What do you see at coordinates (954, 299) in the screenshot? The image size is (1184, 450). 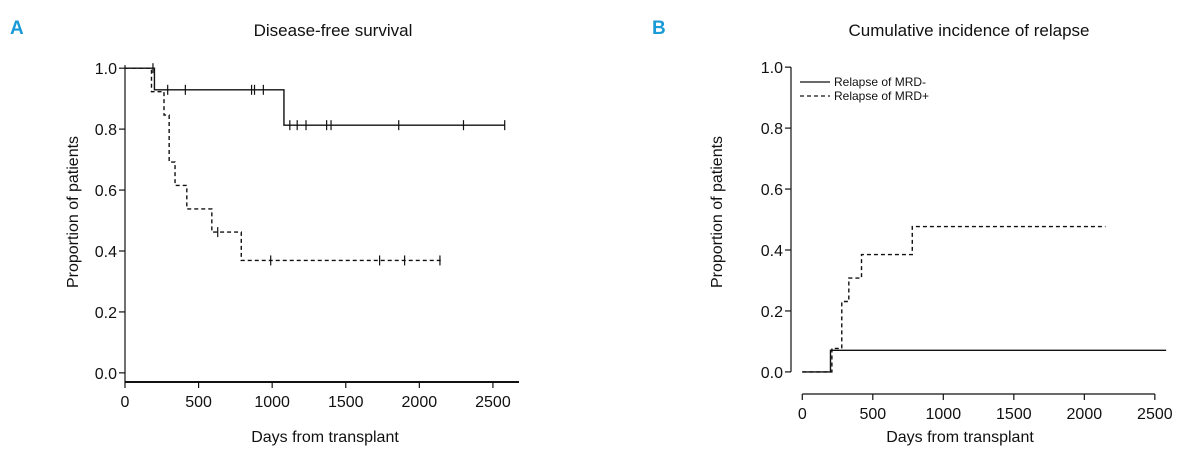 I see `panel-b-series-dashed-line` at bounding box center [954, 299].